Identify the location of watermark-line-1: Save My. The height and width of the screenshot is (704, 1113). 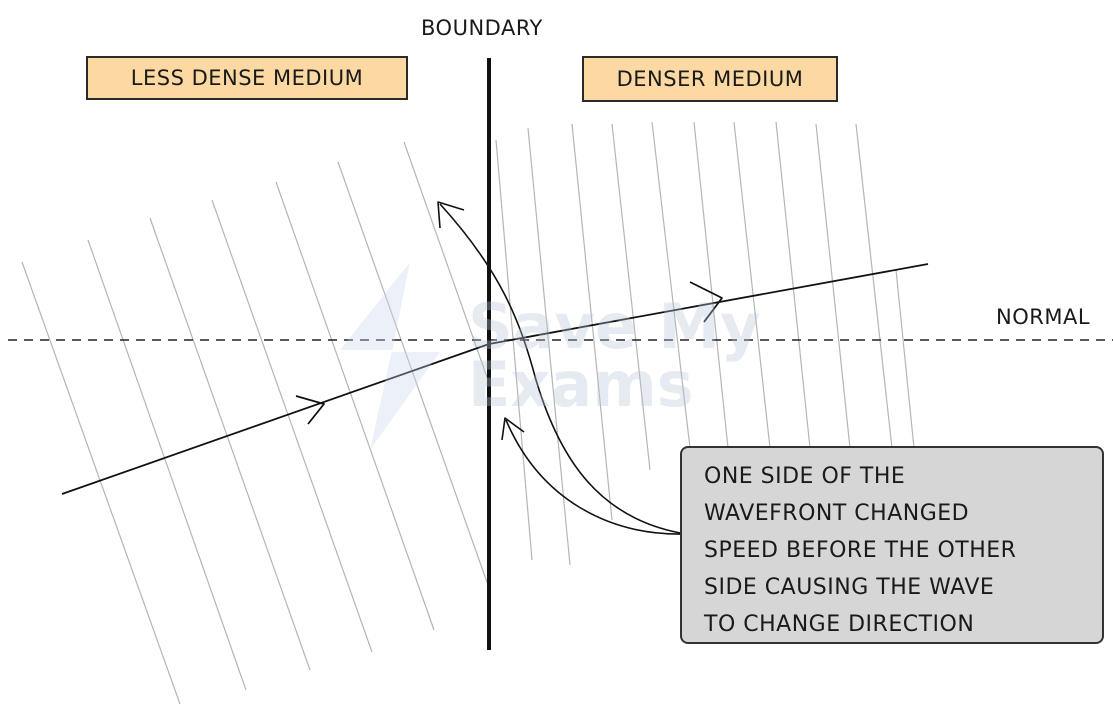
(614, 326).